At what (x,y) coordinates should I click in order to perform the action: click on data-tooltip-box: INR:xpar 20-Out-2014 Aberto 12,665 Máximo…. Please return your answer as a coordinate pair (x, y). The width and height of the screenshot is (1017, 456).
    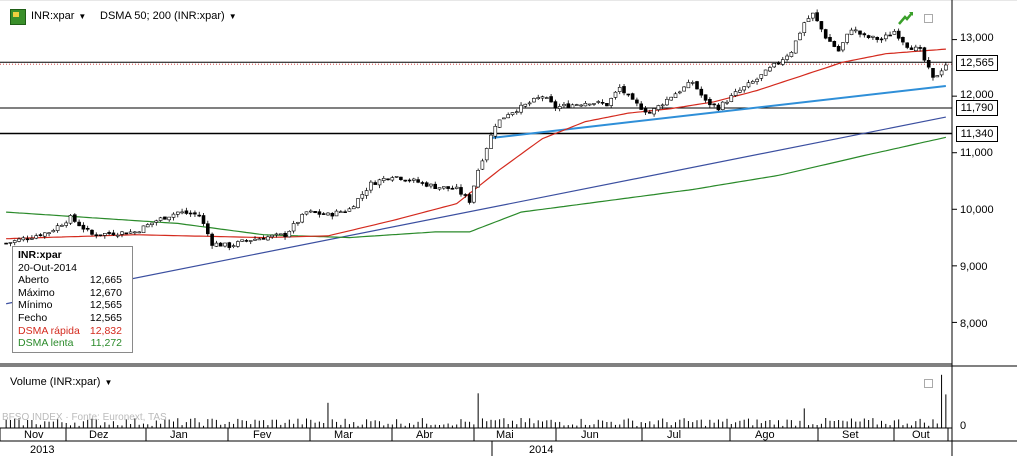
    Looking at the image, I should click on (72, 299).